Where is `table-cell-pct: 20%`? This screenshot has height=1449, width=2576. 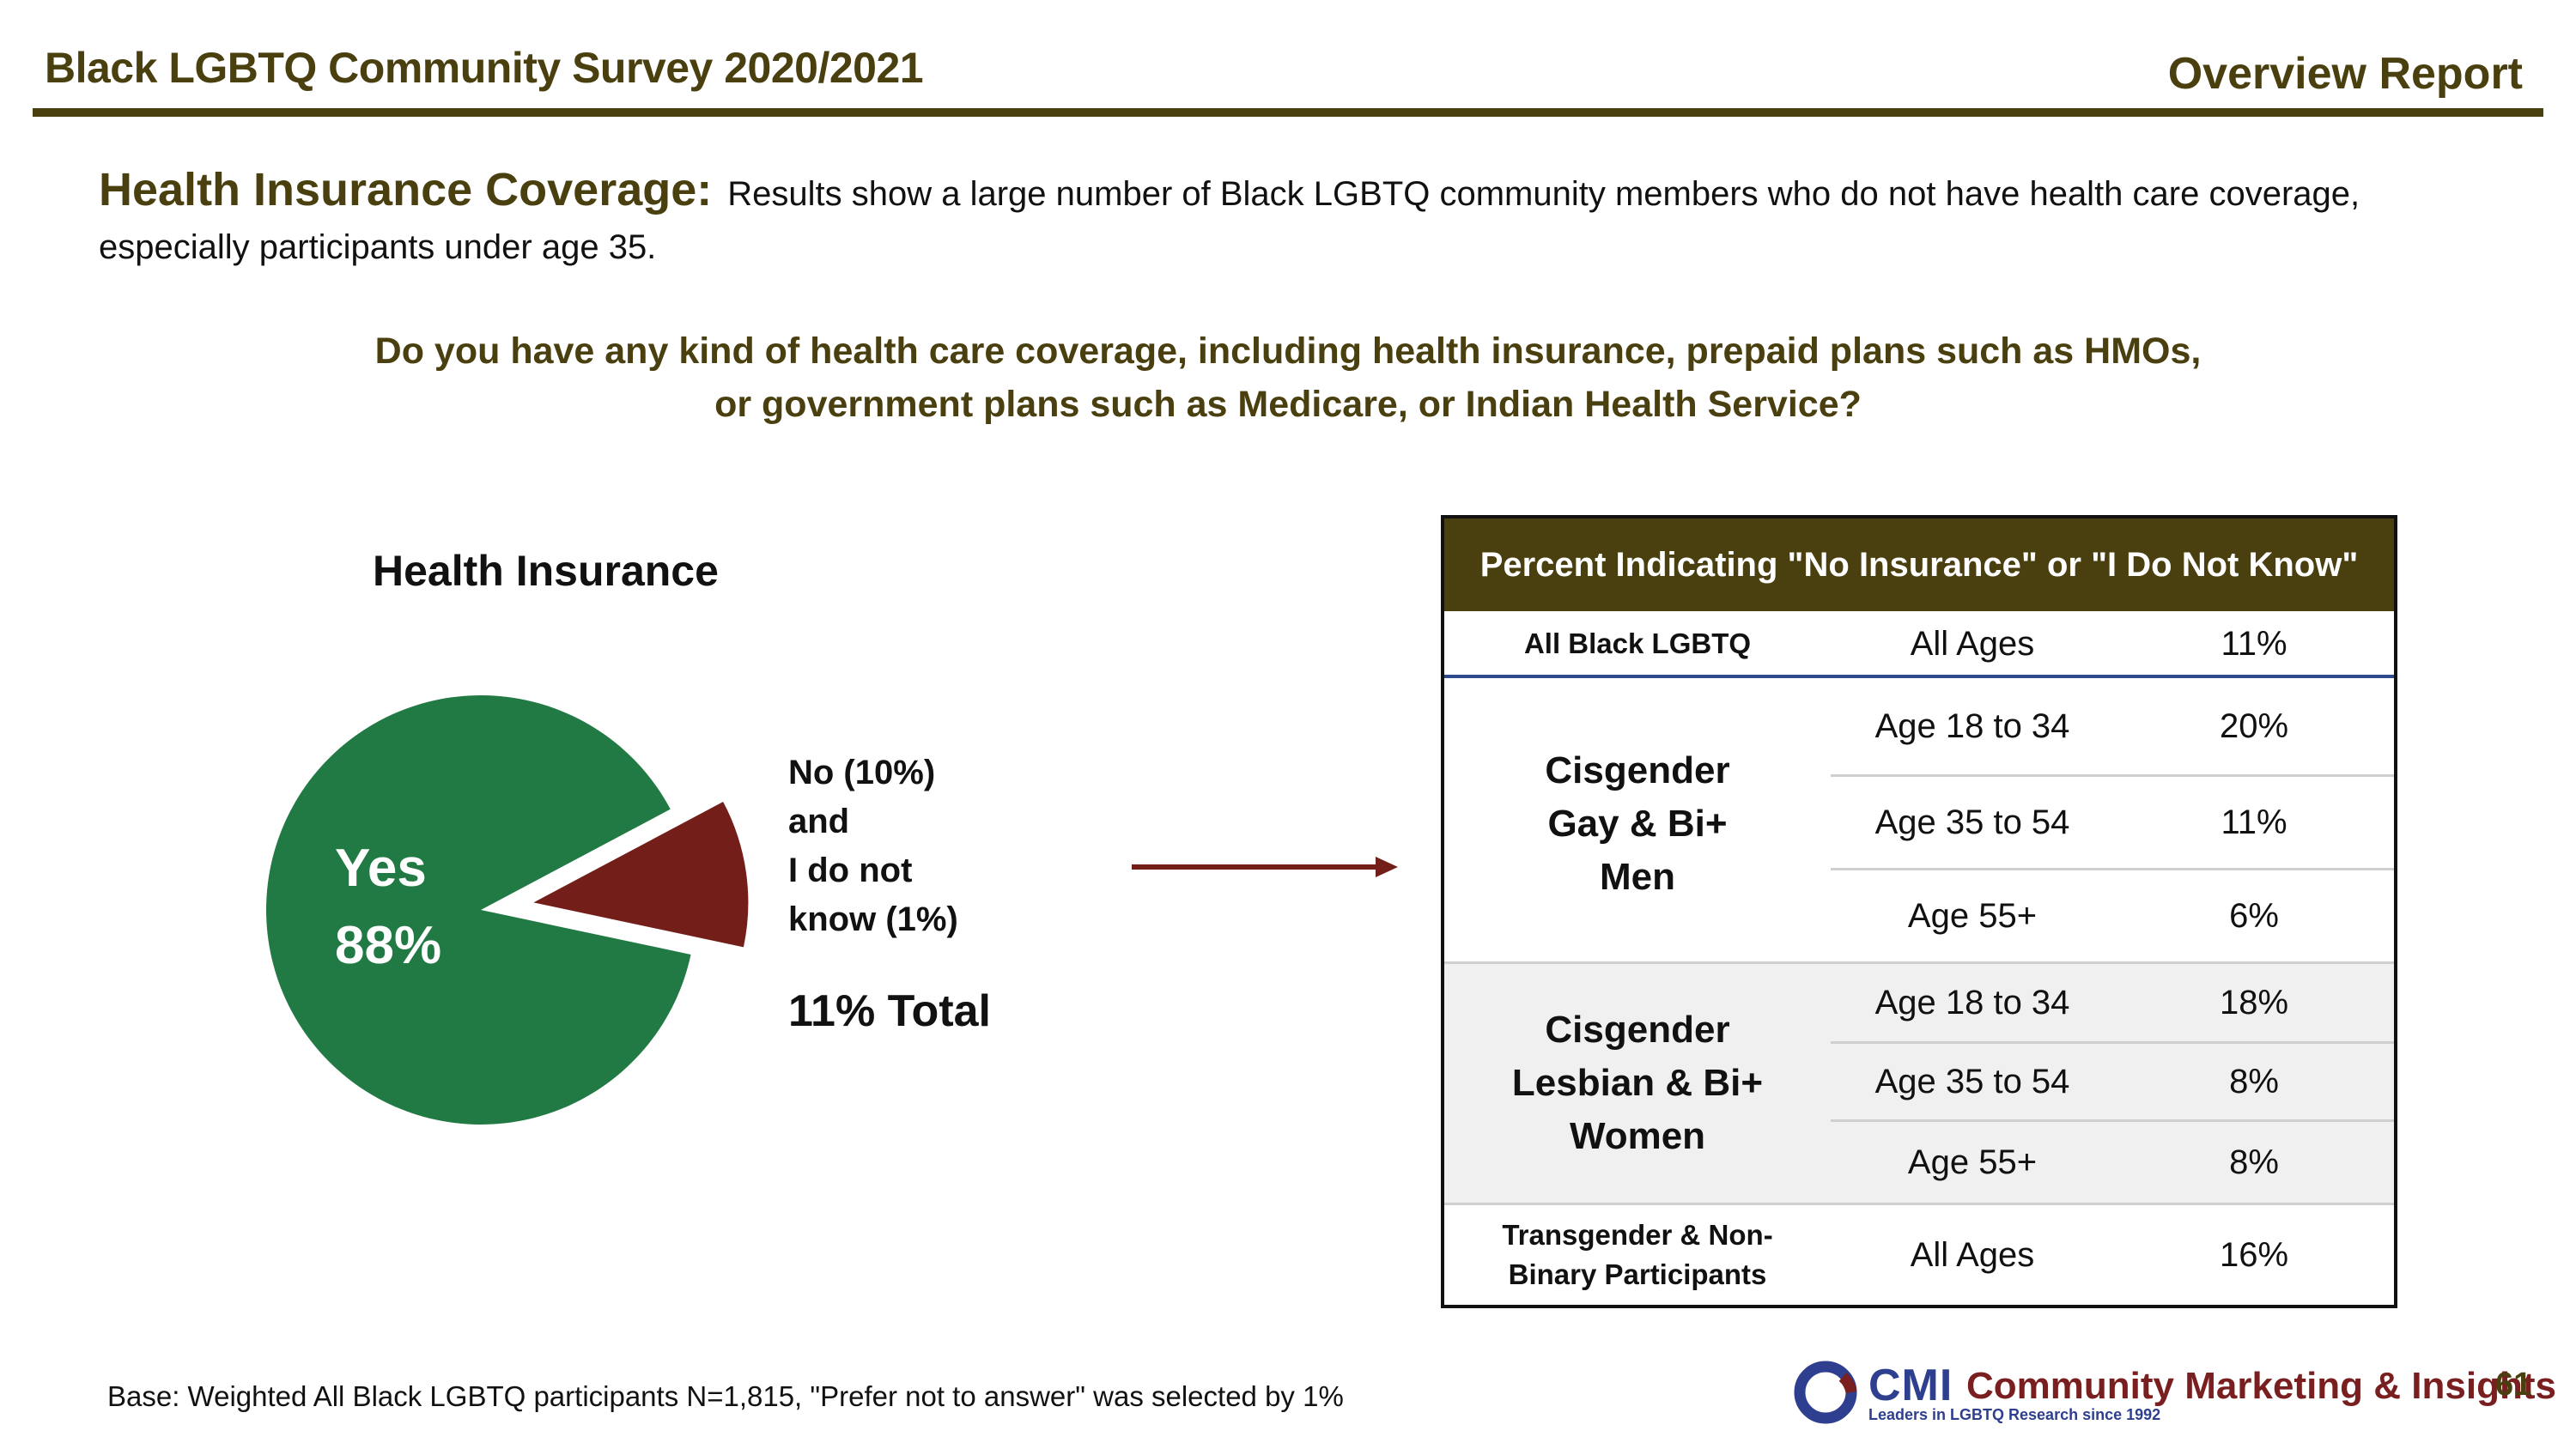
table-cell-pct: 20% is located at coordinates (2254, 725).